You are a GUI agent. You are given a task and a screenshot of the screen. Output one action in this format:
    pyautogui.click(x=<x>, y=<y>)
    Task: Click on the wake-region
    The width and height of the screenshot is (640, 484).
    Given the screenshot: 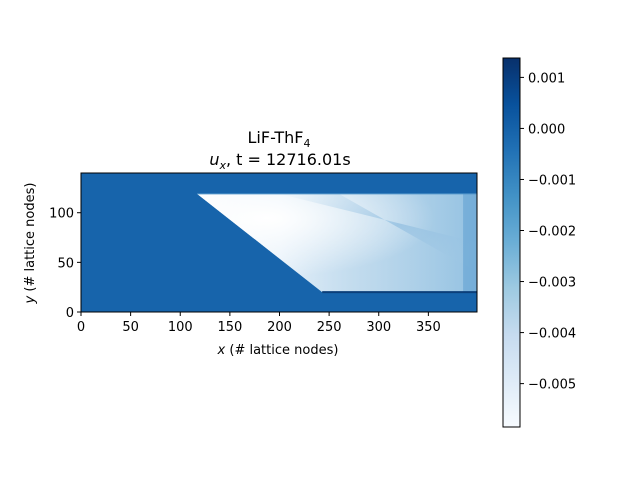 What is the action you would take?
    pyautogui.click(x=337, y=243)
    